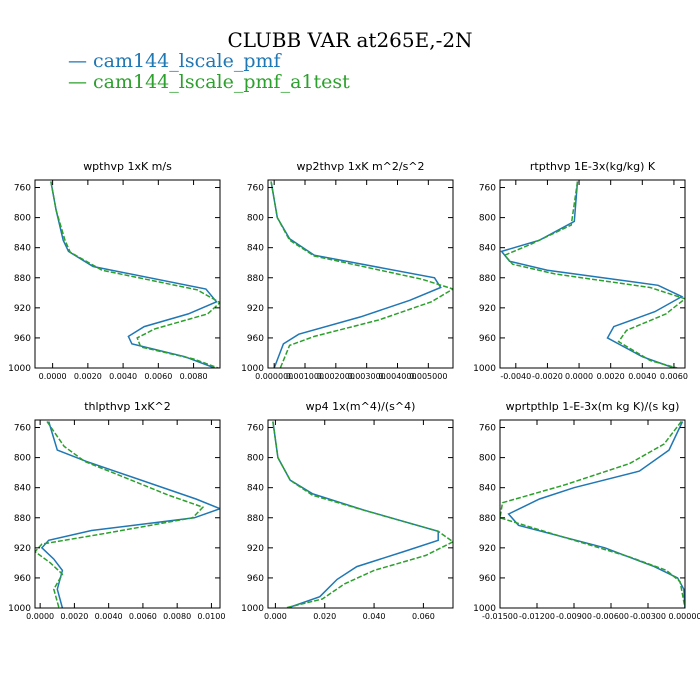  Describe the element at coordinates (187, 61) in the screenshot. I see `legend-label: cam144_lscale_pmf` at that location.